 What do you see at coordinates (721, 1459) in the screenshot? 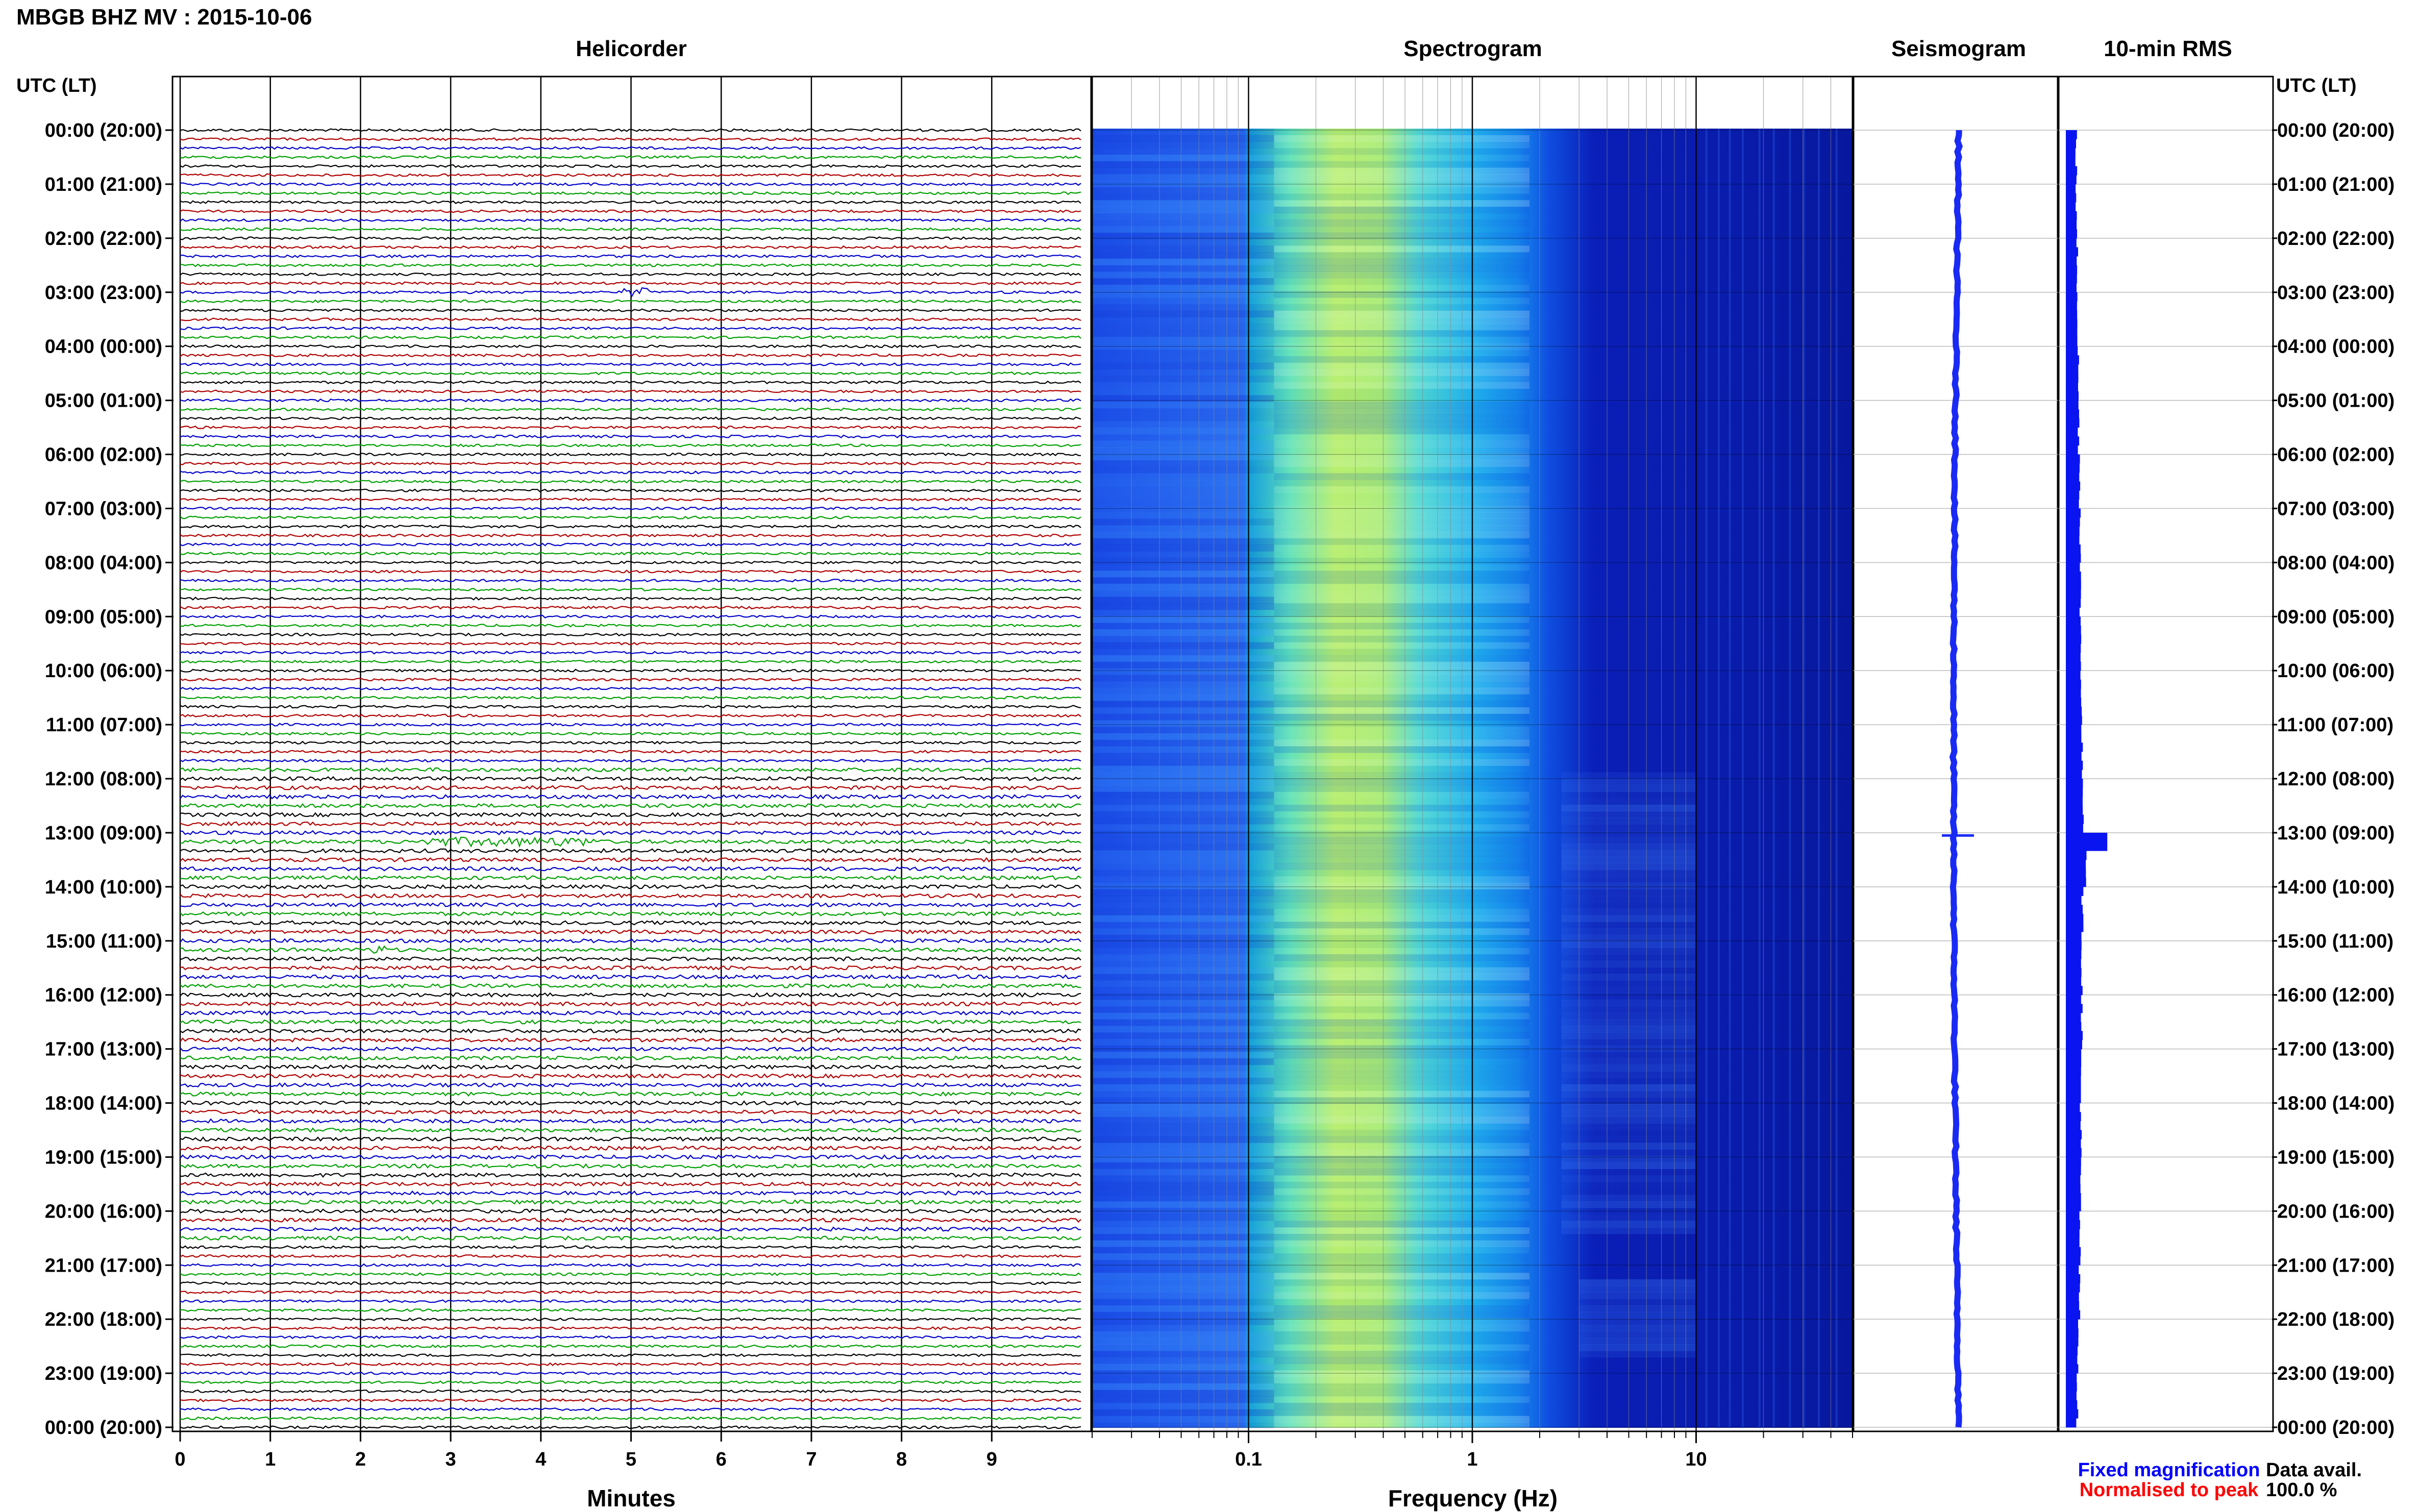
I see `x-tick-label: 6` at bounding box center [721, 1459].